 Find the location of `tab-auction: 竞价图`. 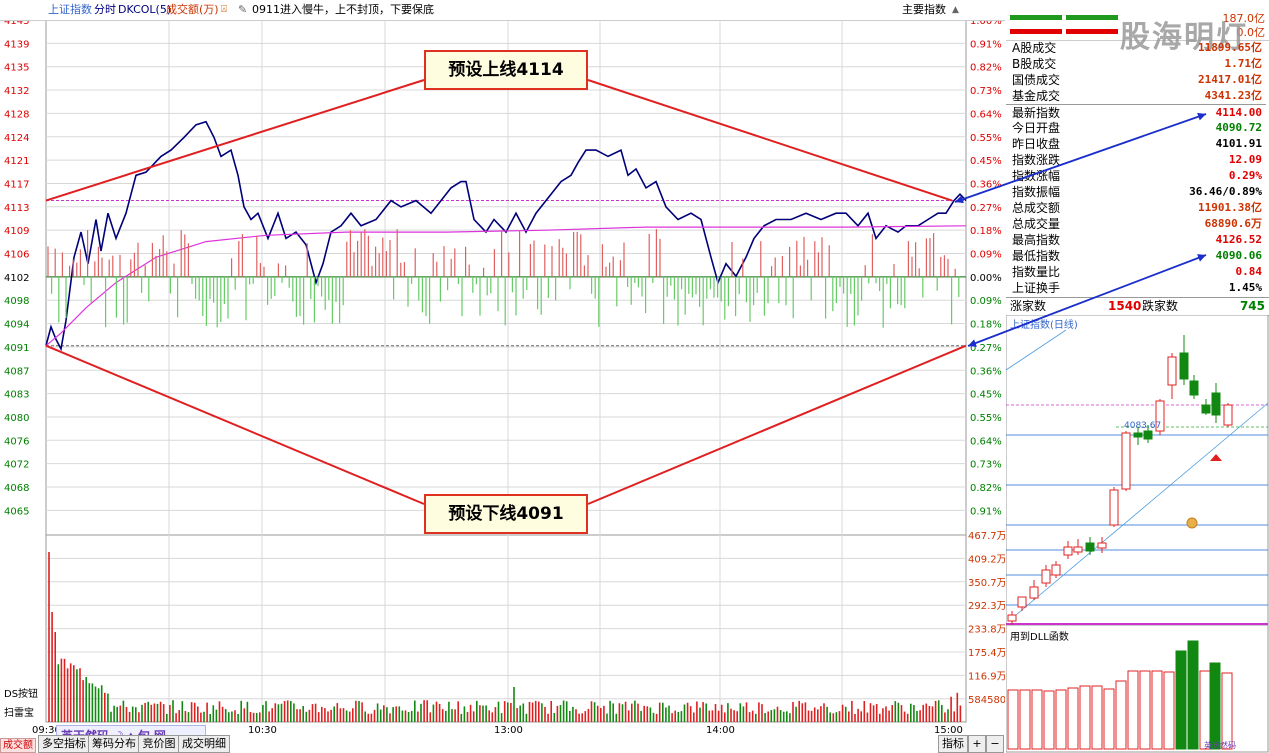

tab-auction: 竞价图 is located at coordinates (159, 744).